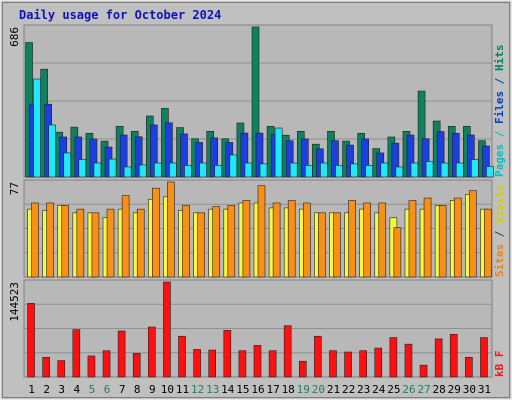 This screenshot has width=512, height=400. I want to click on x-tick-label: 11, so click(182, 389).